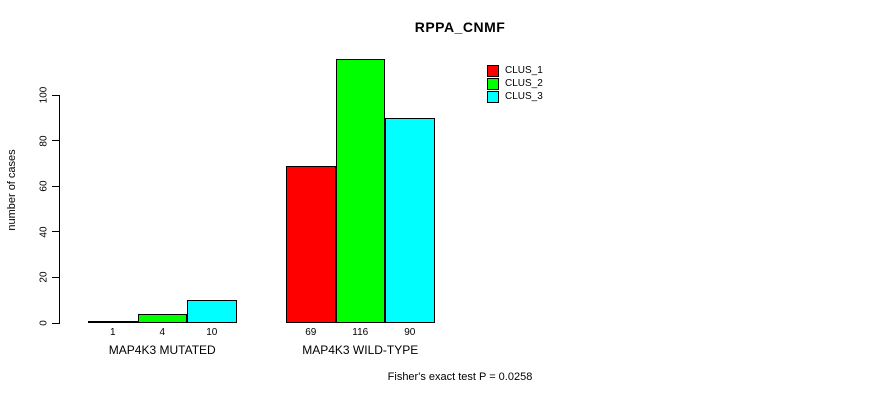 Image resolution: width=890 pixels, height=400 pixels. Describe the element at coordinates (44, 323) in the screenshot. I see `y-axis-tick-label: 0` at that location.